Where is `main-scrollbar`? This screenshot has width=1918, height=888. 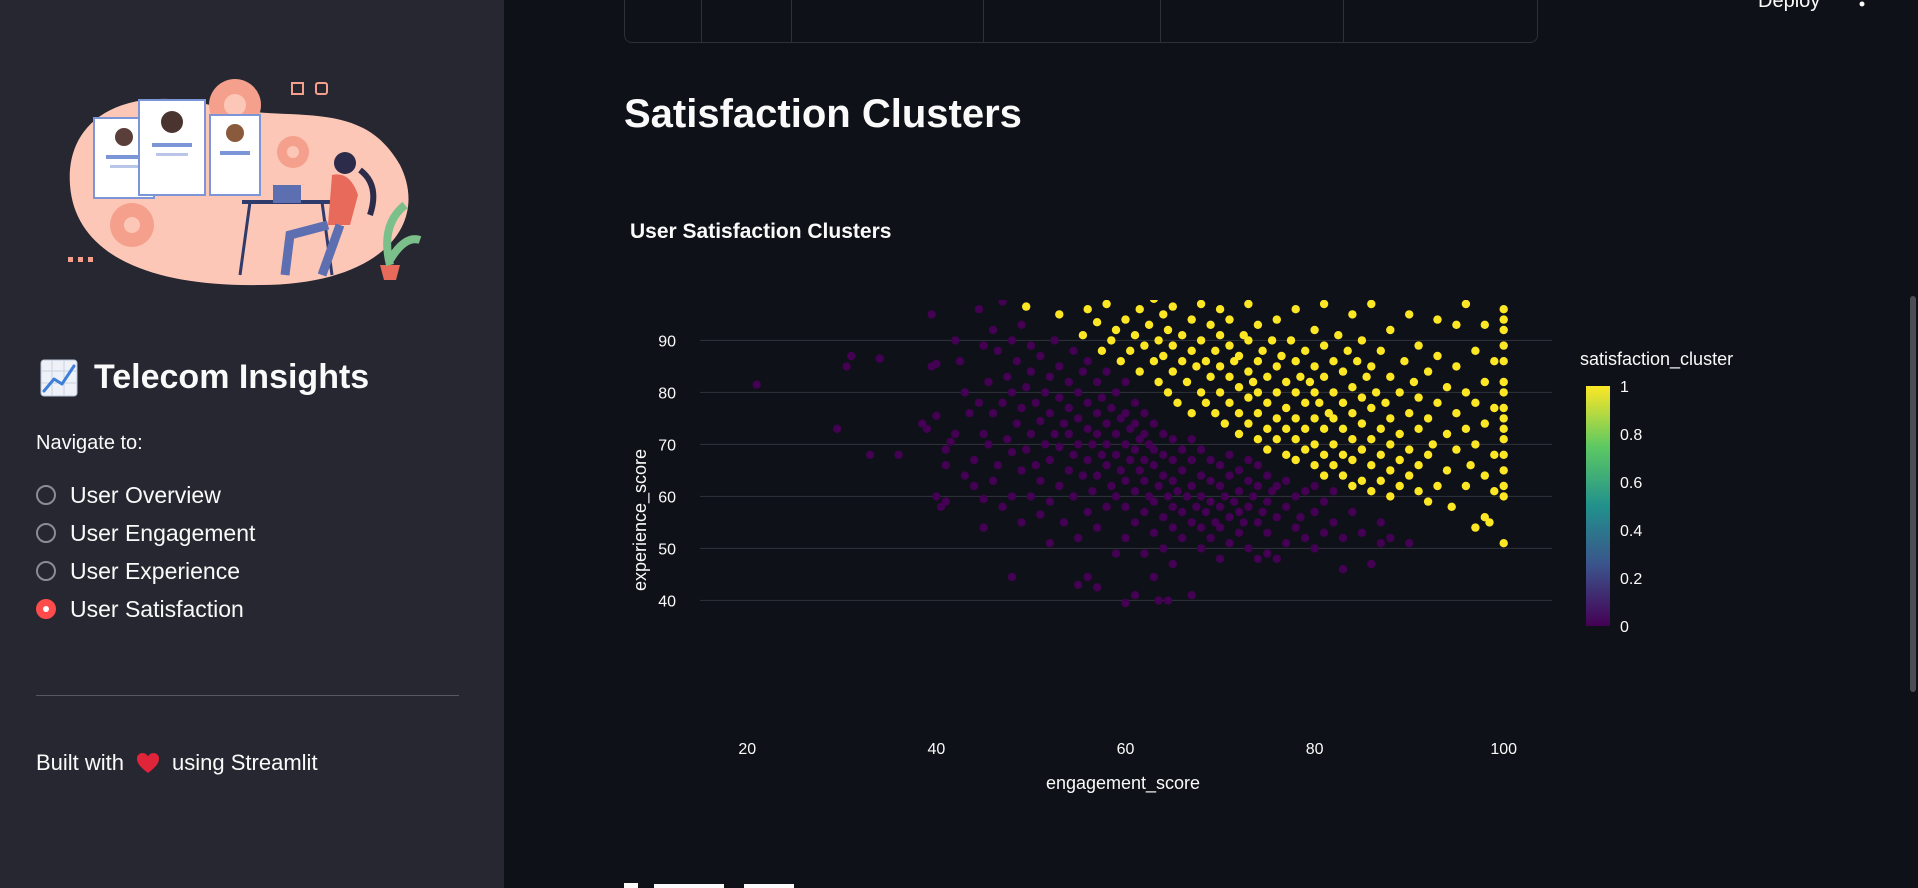 main-scrollbar is located at coordinates (1913, 494).